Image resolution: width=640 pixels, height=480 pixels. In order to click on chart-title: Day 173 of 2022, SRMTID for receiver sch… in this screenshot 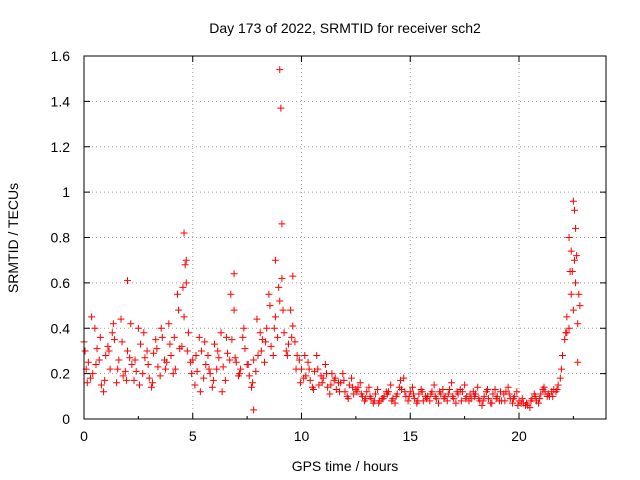, I will do `click(345, 28)`.